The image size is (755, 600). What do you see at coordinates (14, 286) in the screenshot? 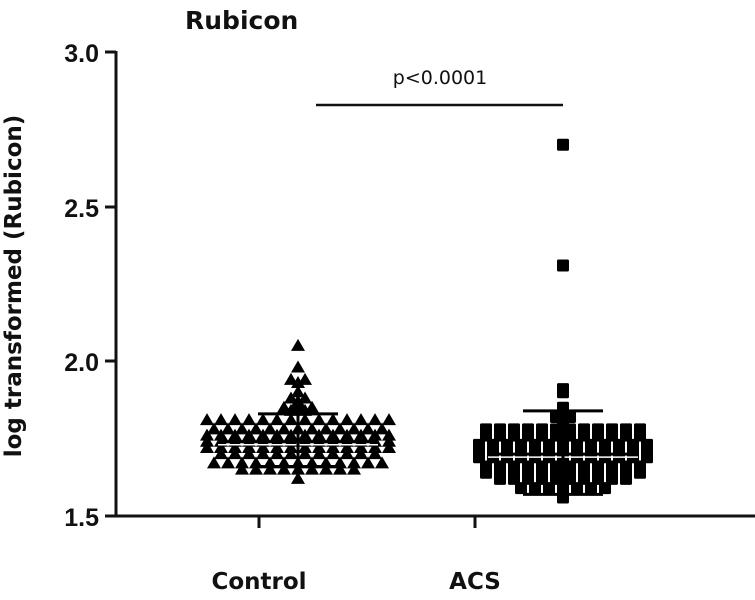
I see `y-axis-label: log transformed (Rubicon)` at bounding box center [14, 286].